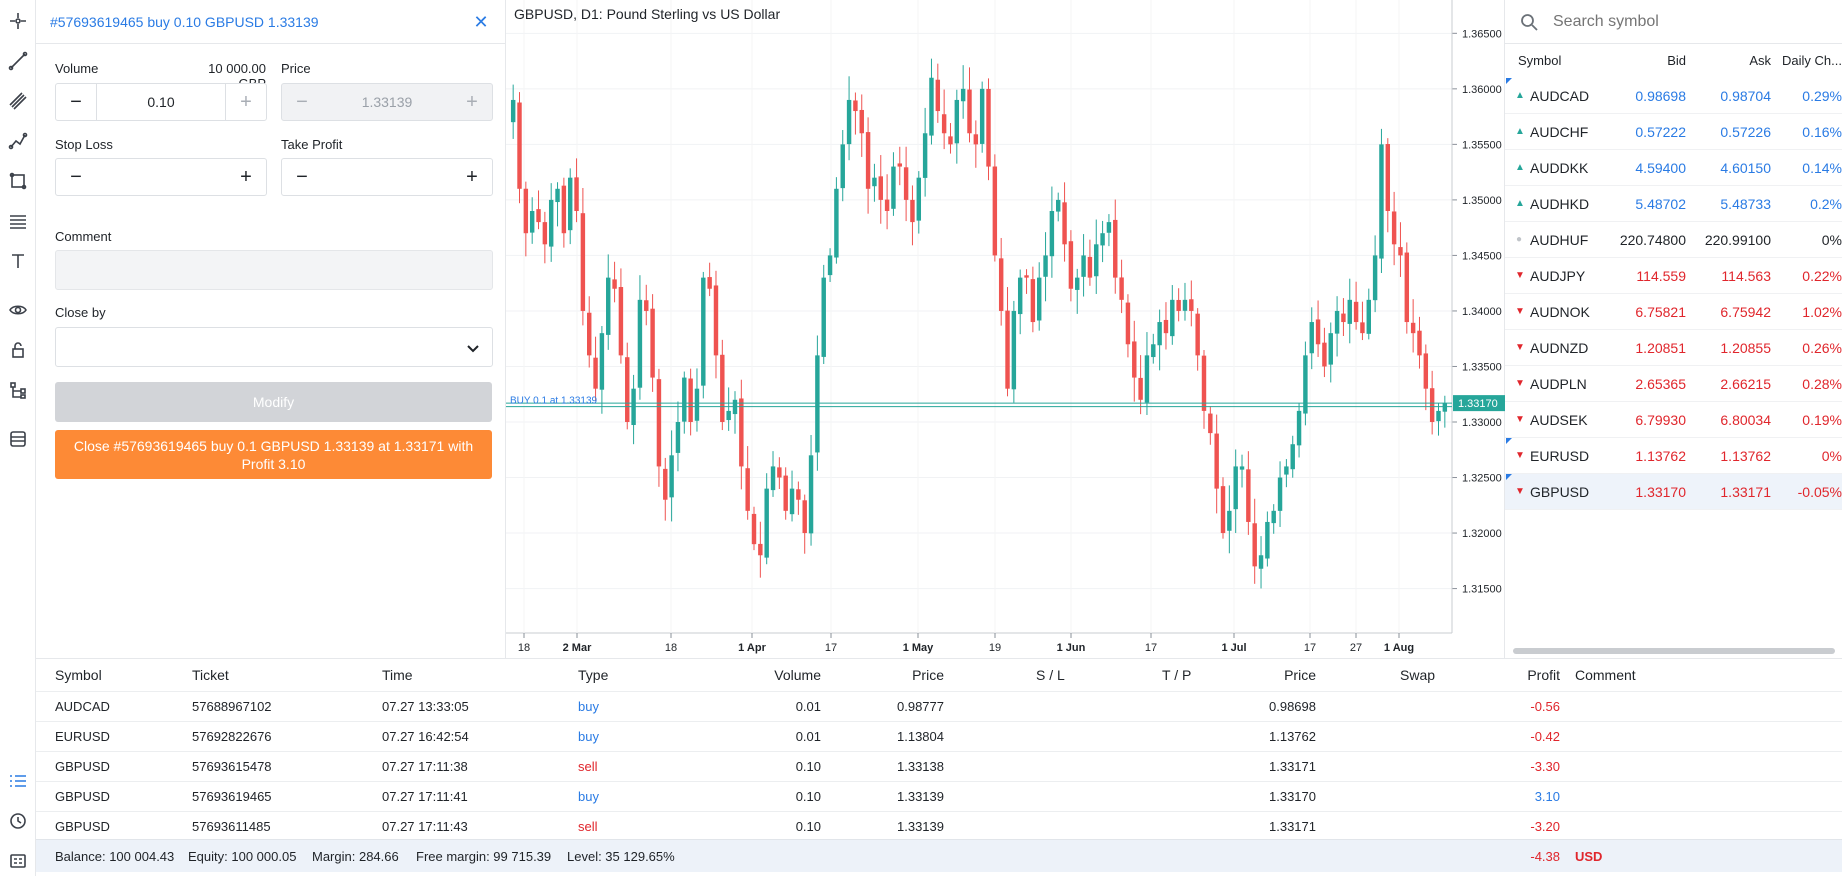 The image size is (1842, 876). What do you see at coordinates (1673, 492) in the screenshot?
I see `watchlist-row: ▼ GBPUSD 1.33170 1.33171 -0.05%` at bounding box center [1673, 492].